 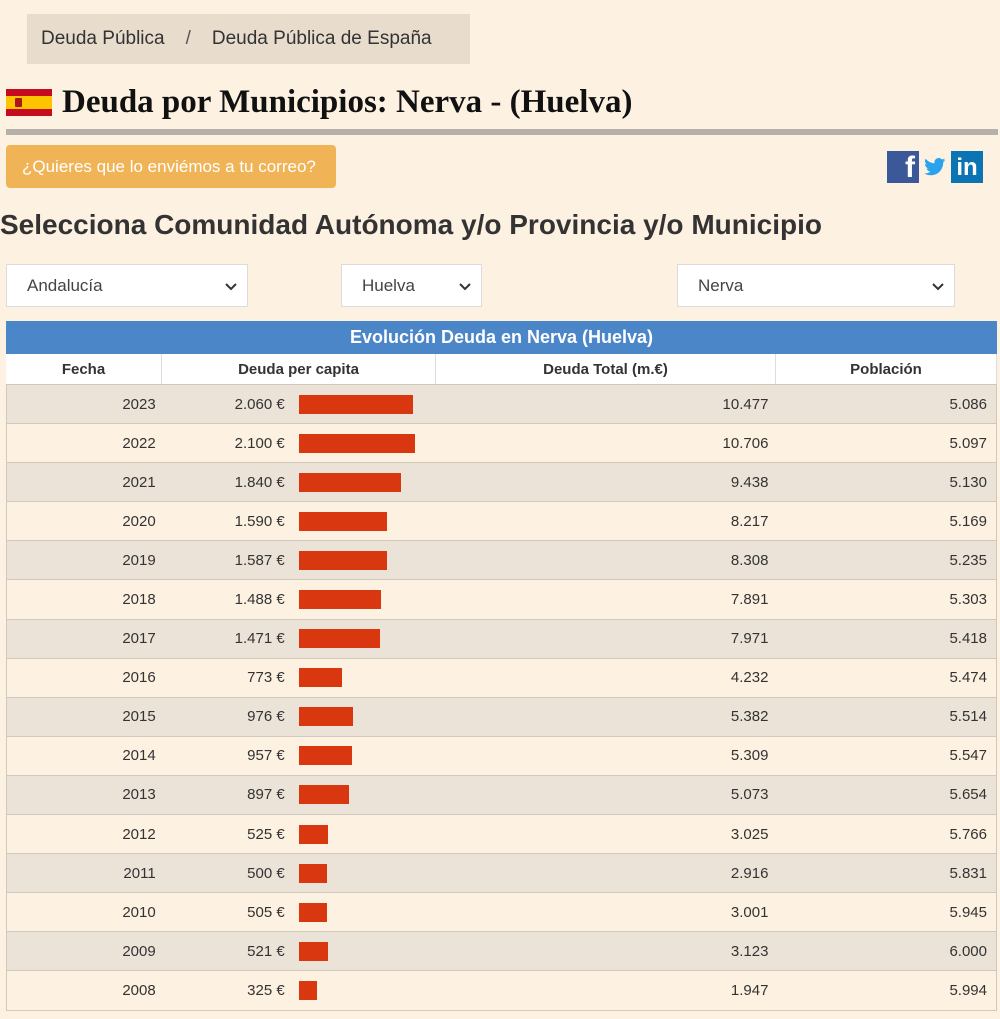 I want to click on cell-poblacion: 5.654, so click(x=968, y=795).